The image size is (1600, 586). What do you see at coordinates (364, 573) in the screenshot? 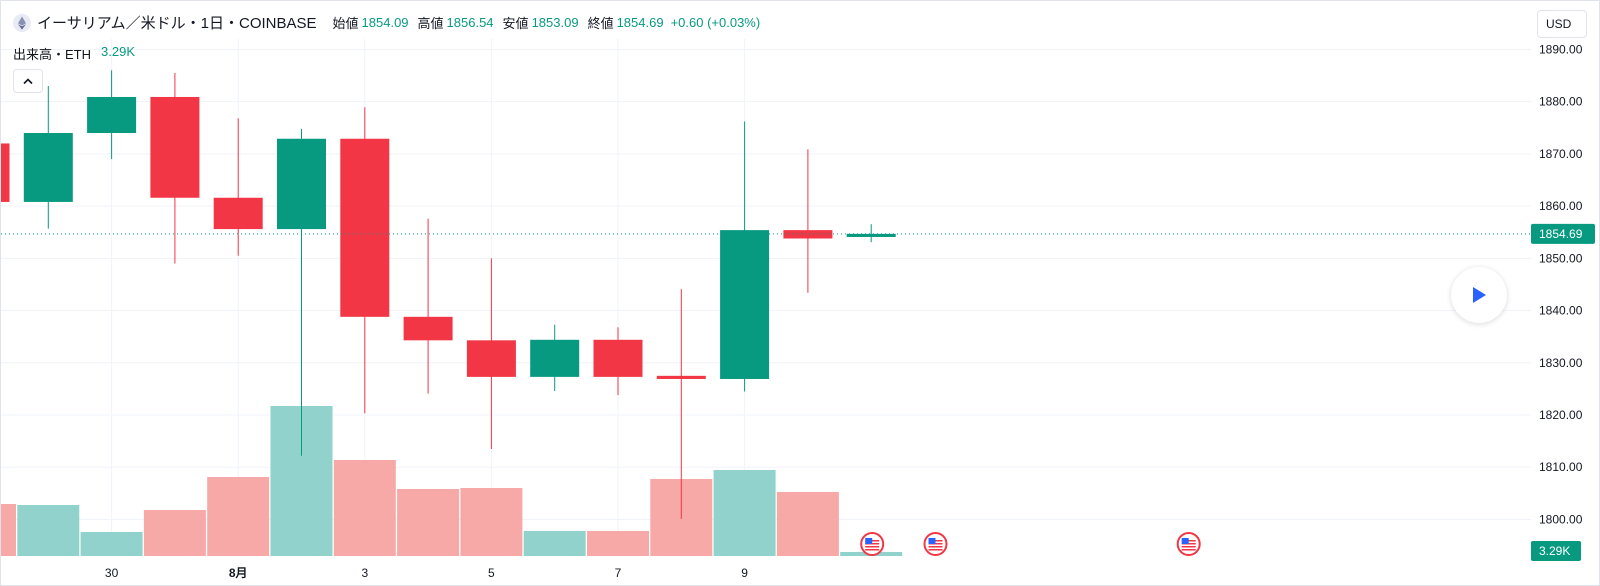
I see `x-axis-tick-label: 3` at bounding box center [364, 573].